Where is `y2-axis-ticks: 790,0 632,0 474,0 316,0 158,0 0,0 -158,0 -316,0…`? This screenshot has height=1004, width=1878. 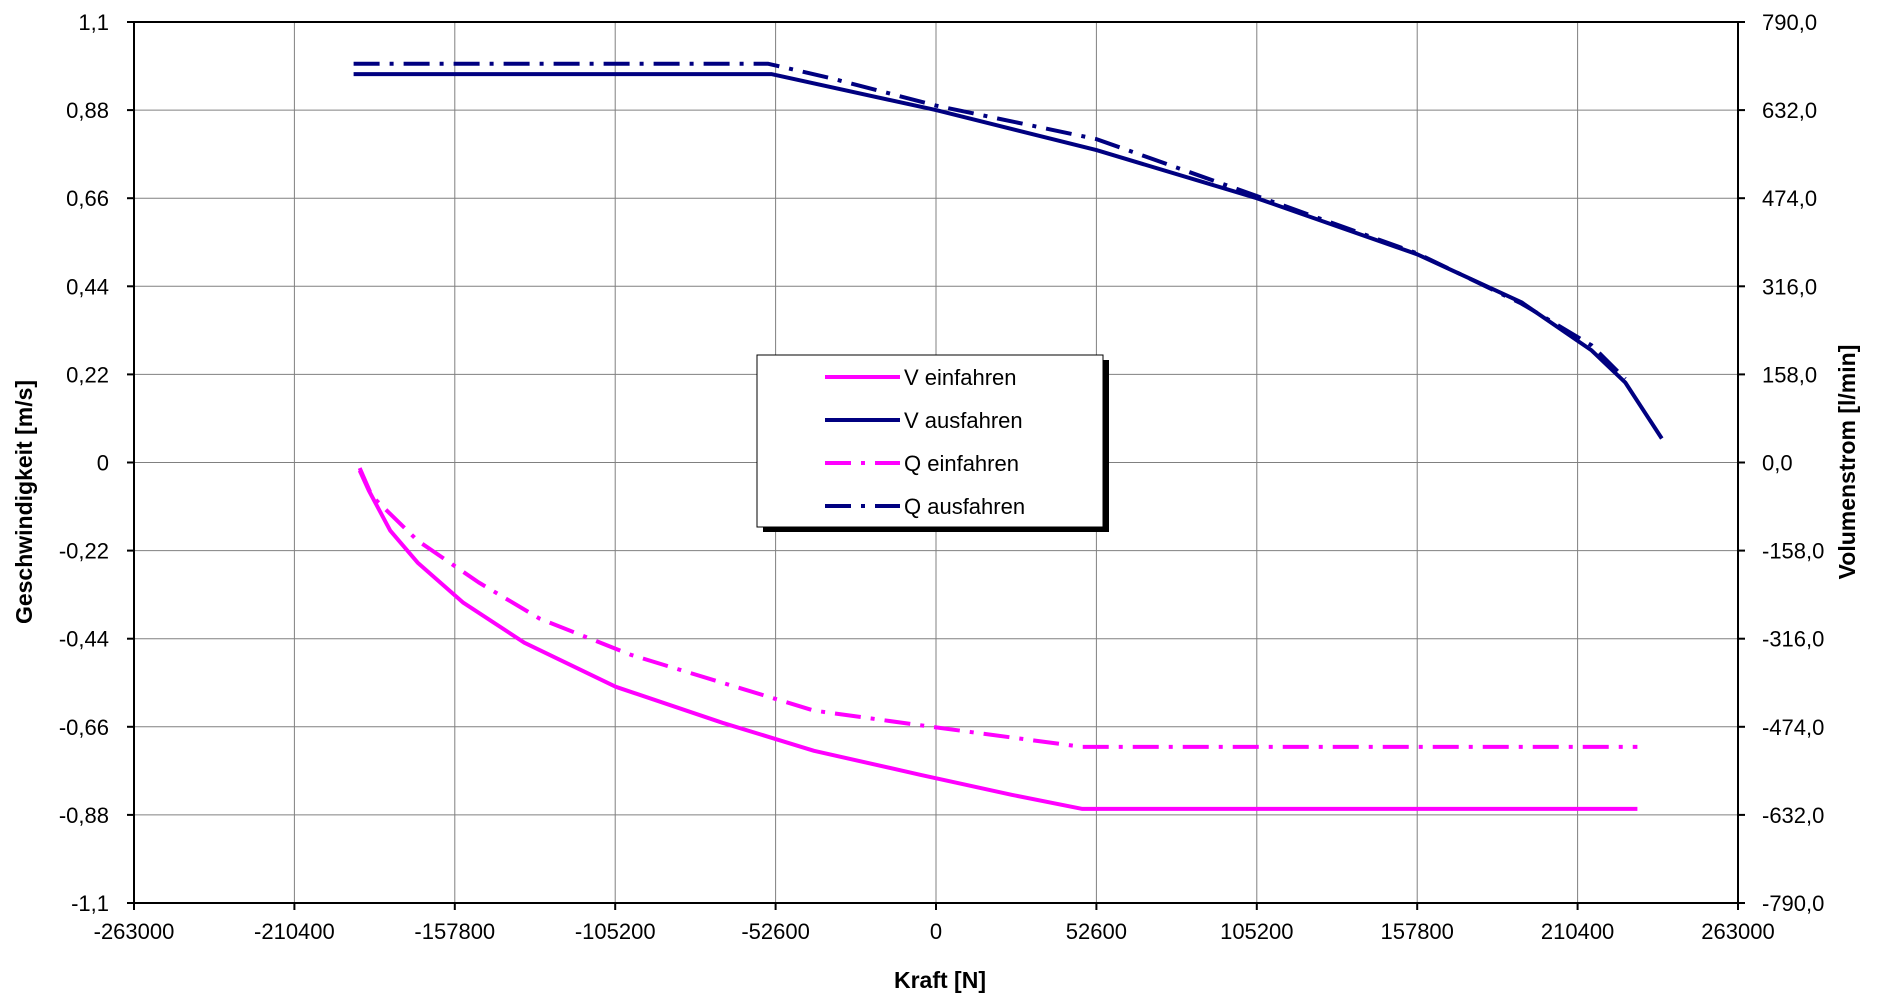 y2-axis-ticks: 790,0 632,0 474,0 316,0 158,0 0,0 -158,0 -316,0… is located at coordinates (1781, 463).